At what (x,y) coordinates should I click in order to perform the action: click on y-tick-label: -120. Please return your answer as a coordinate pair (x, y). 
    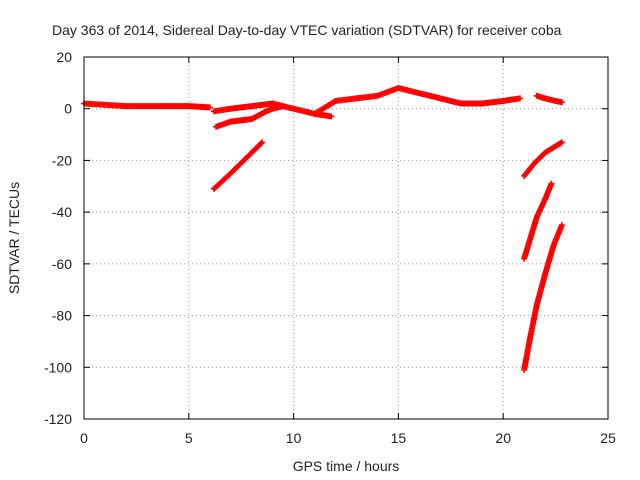
    Looking at the image, I should click on (58, 419).